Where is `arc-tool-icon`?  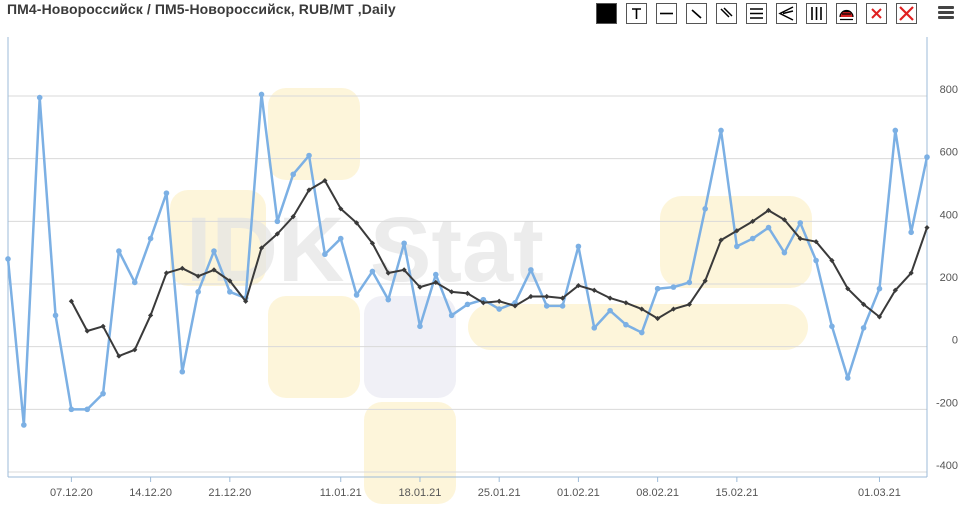
arc-tool-icon is located at coordinates (846, 13).